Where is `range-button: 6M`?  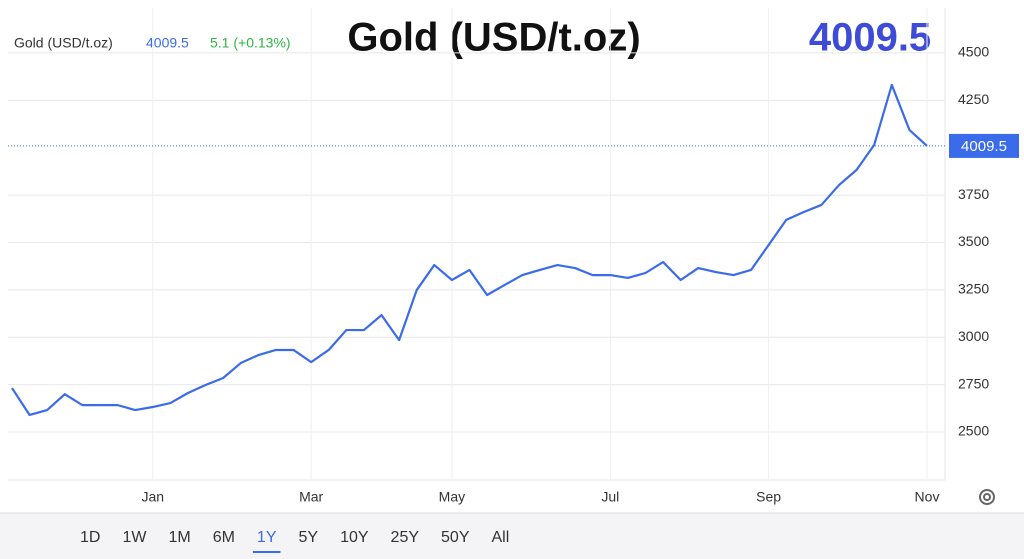
range-button: 6M is located at coordinates (224, 537).